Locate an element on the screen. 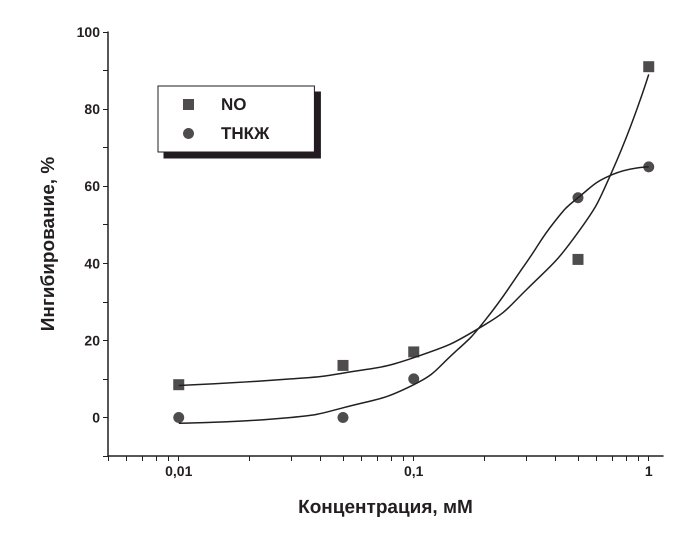 This screenshot has width=689, height=538. y-tick-label: 0 is located at coordinates (96, 417).